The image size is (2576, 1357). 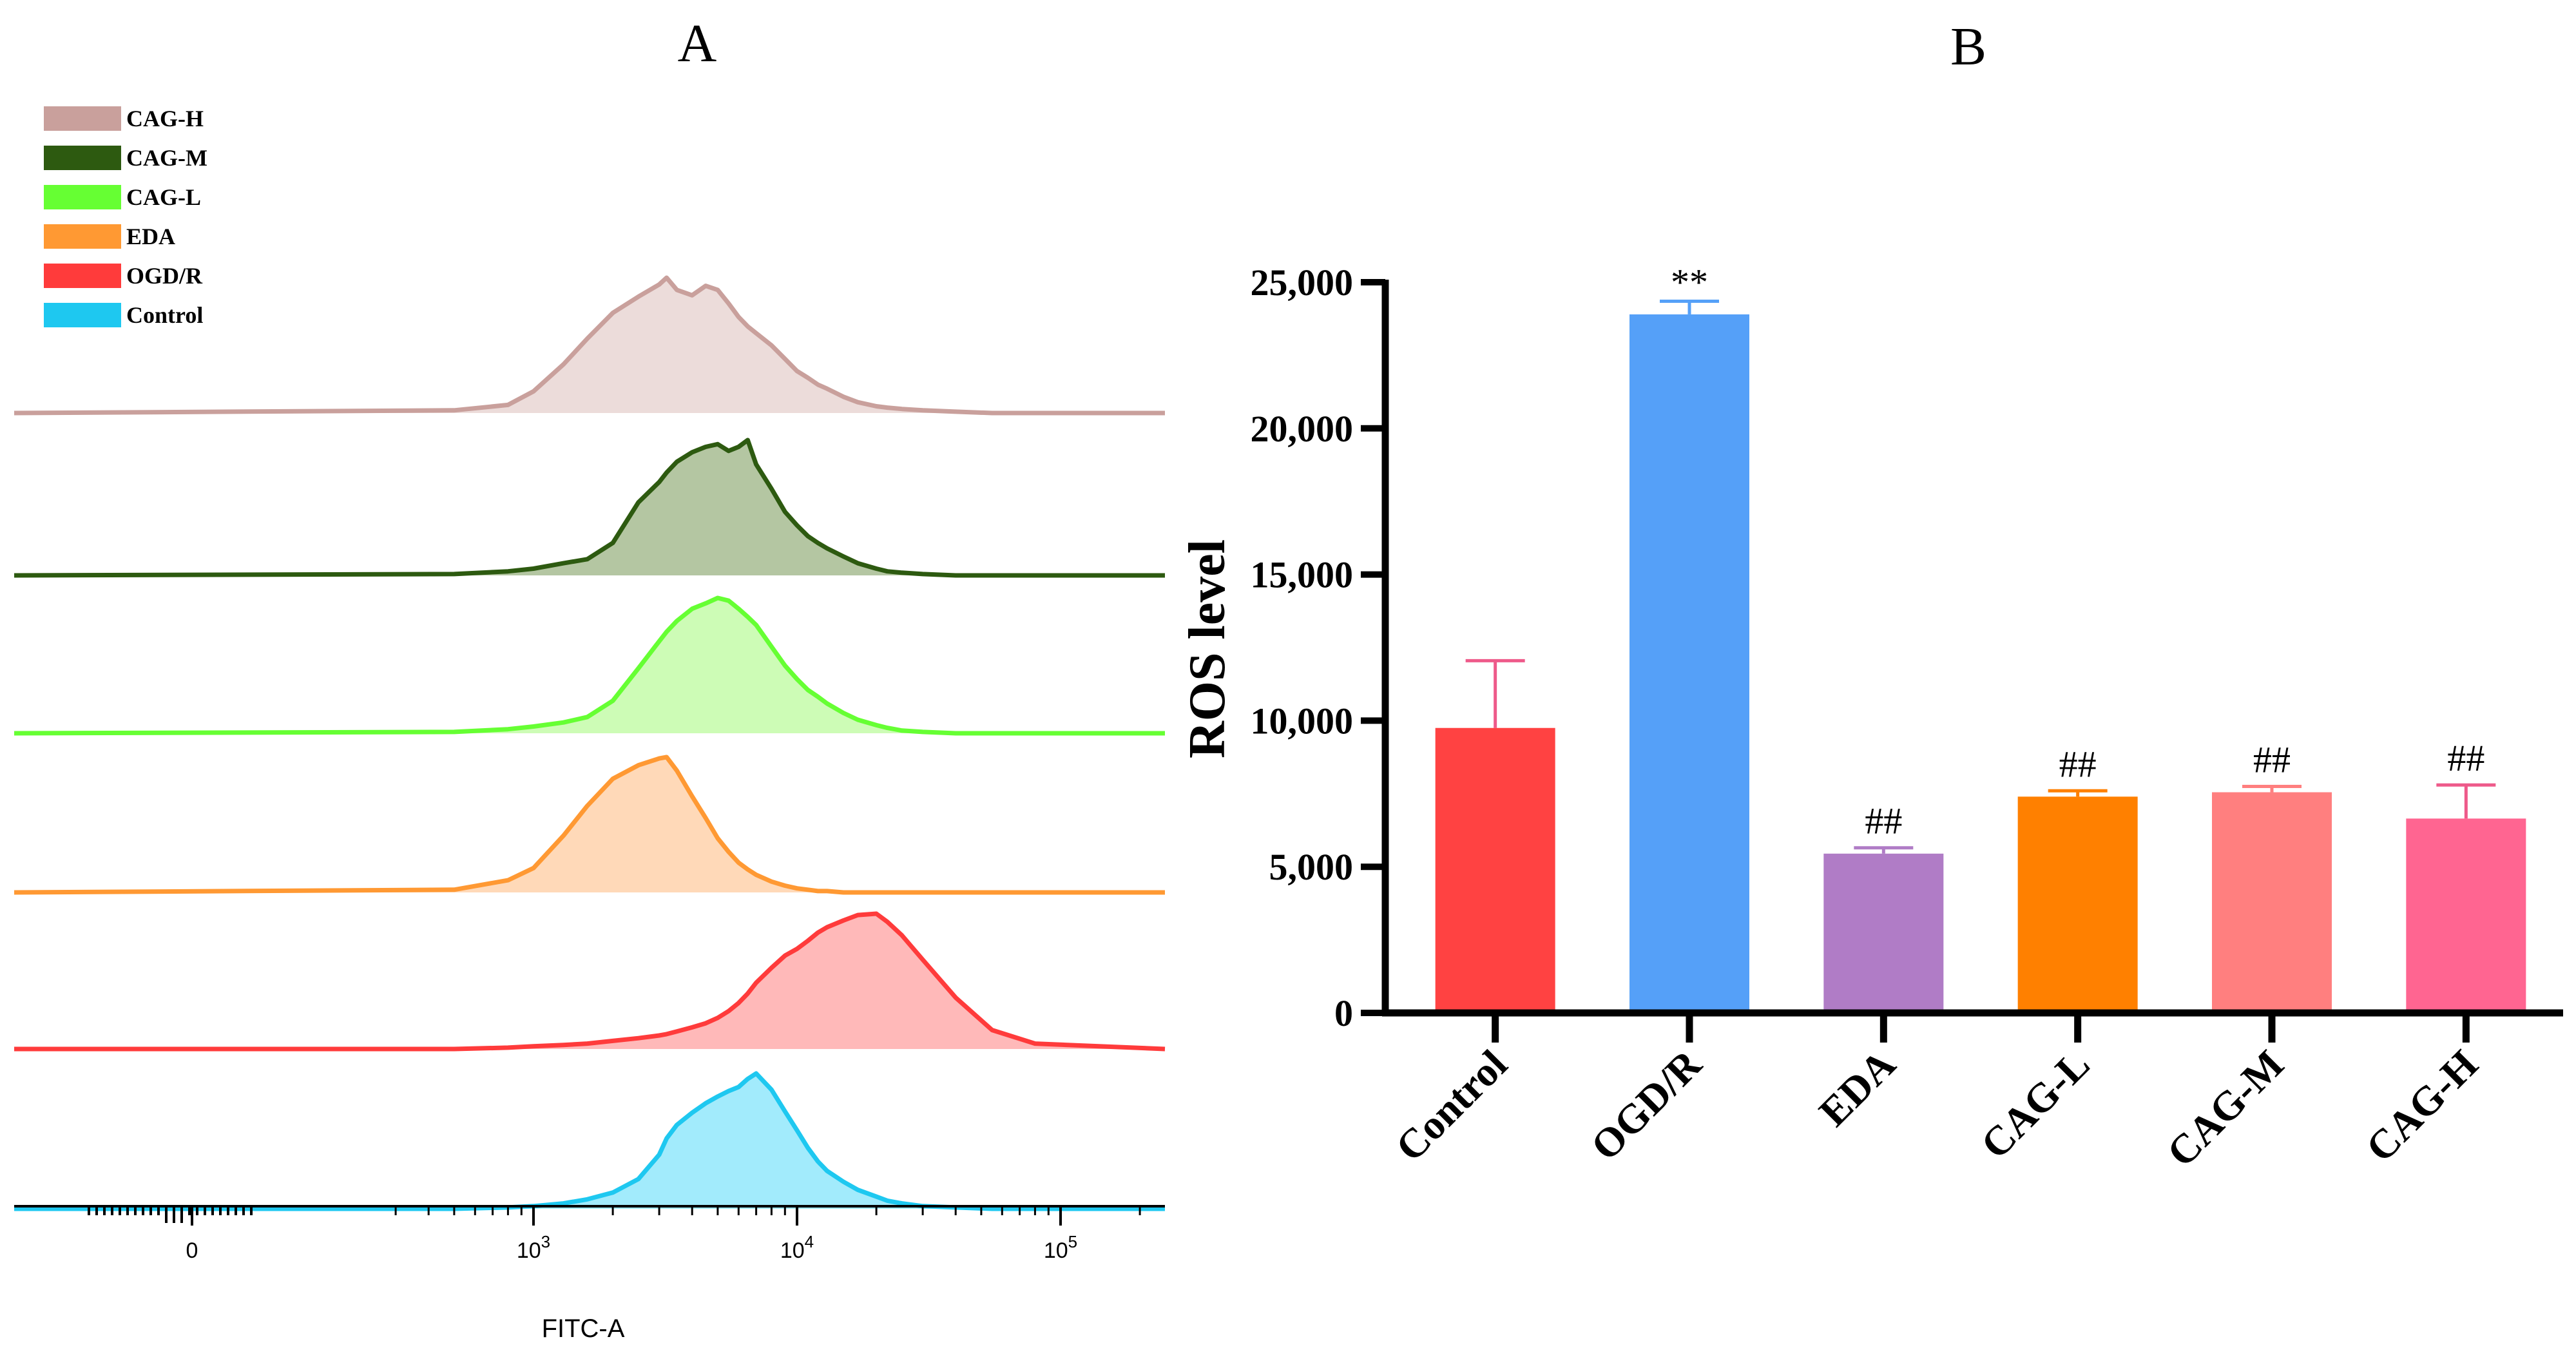 I want to click on histogram-legend: CAG-H CAG-M CAG-L EDA OGD/R Control, so click(x=125, y=217).